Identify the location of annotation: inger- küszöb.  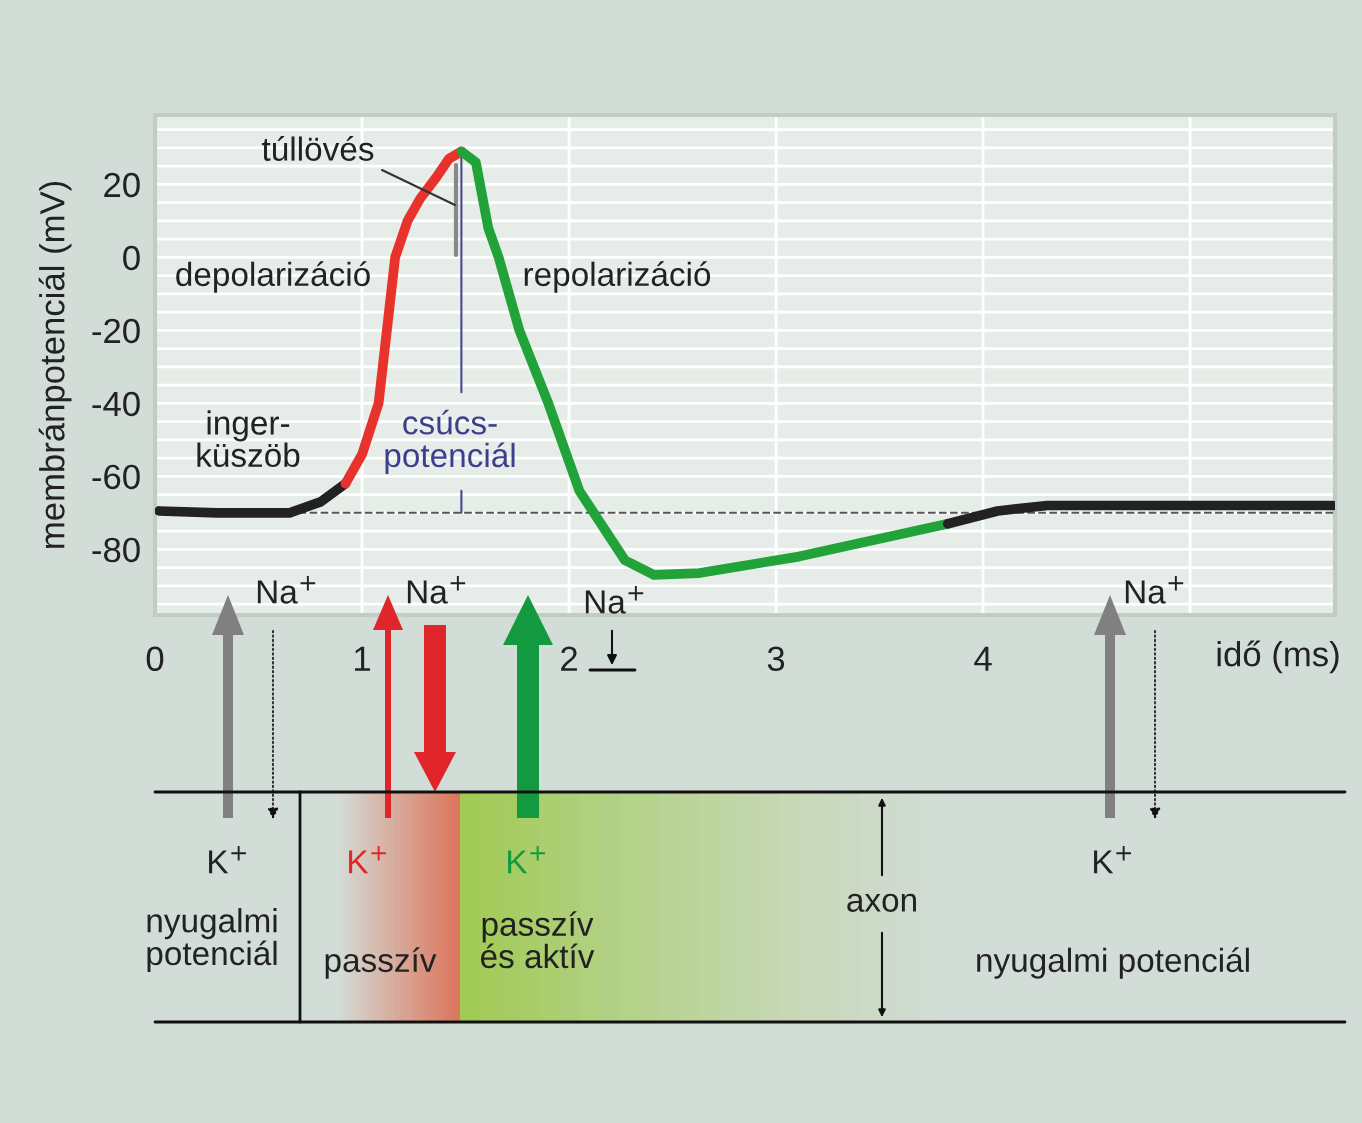
(248, 439).